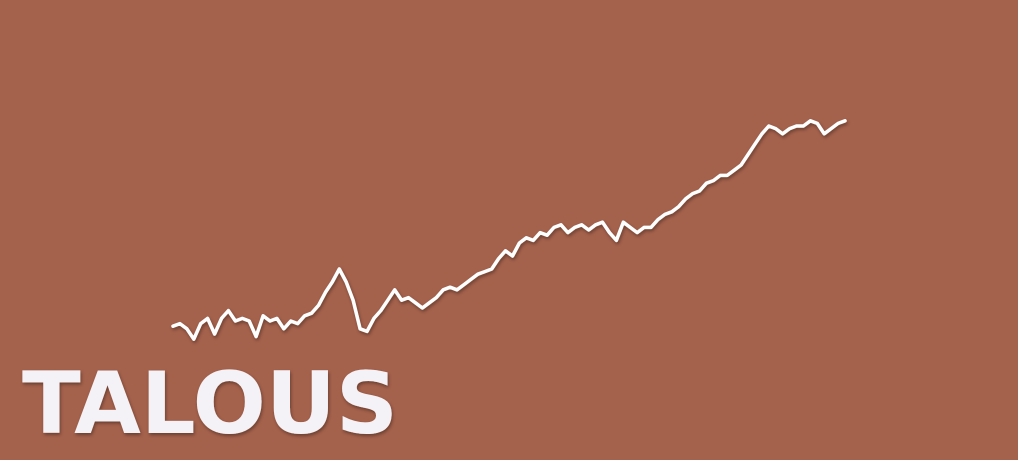 The image size is (1018, 460). What do you see at coordinates (210, 404) in the screenshot?
I see `chart-title: TALOUS` at bounding box center [210, 404].